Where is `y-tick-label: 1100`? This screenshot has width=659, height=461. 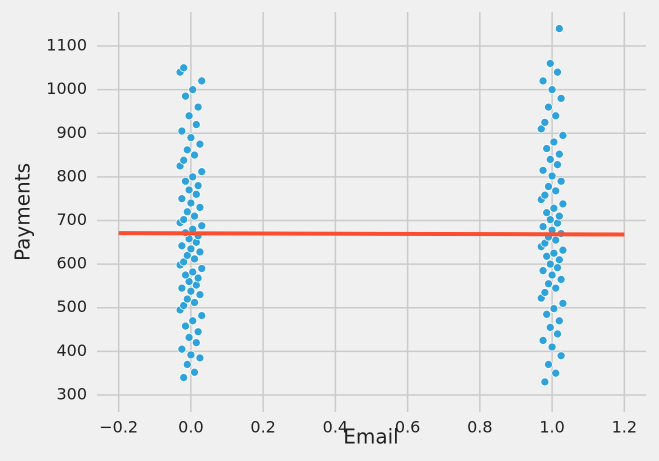 y-tick-label: 1100 is located at coordinates (66, 45).